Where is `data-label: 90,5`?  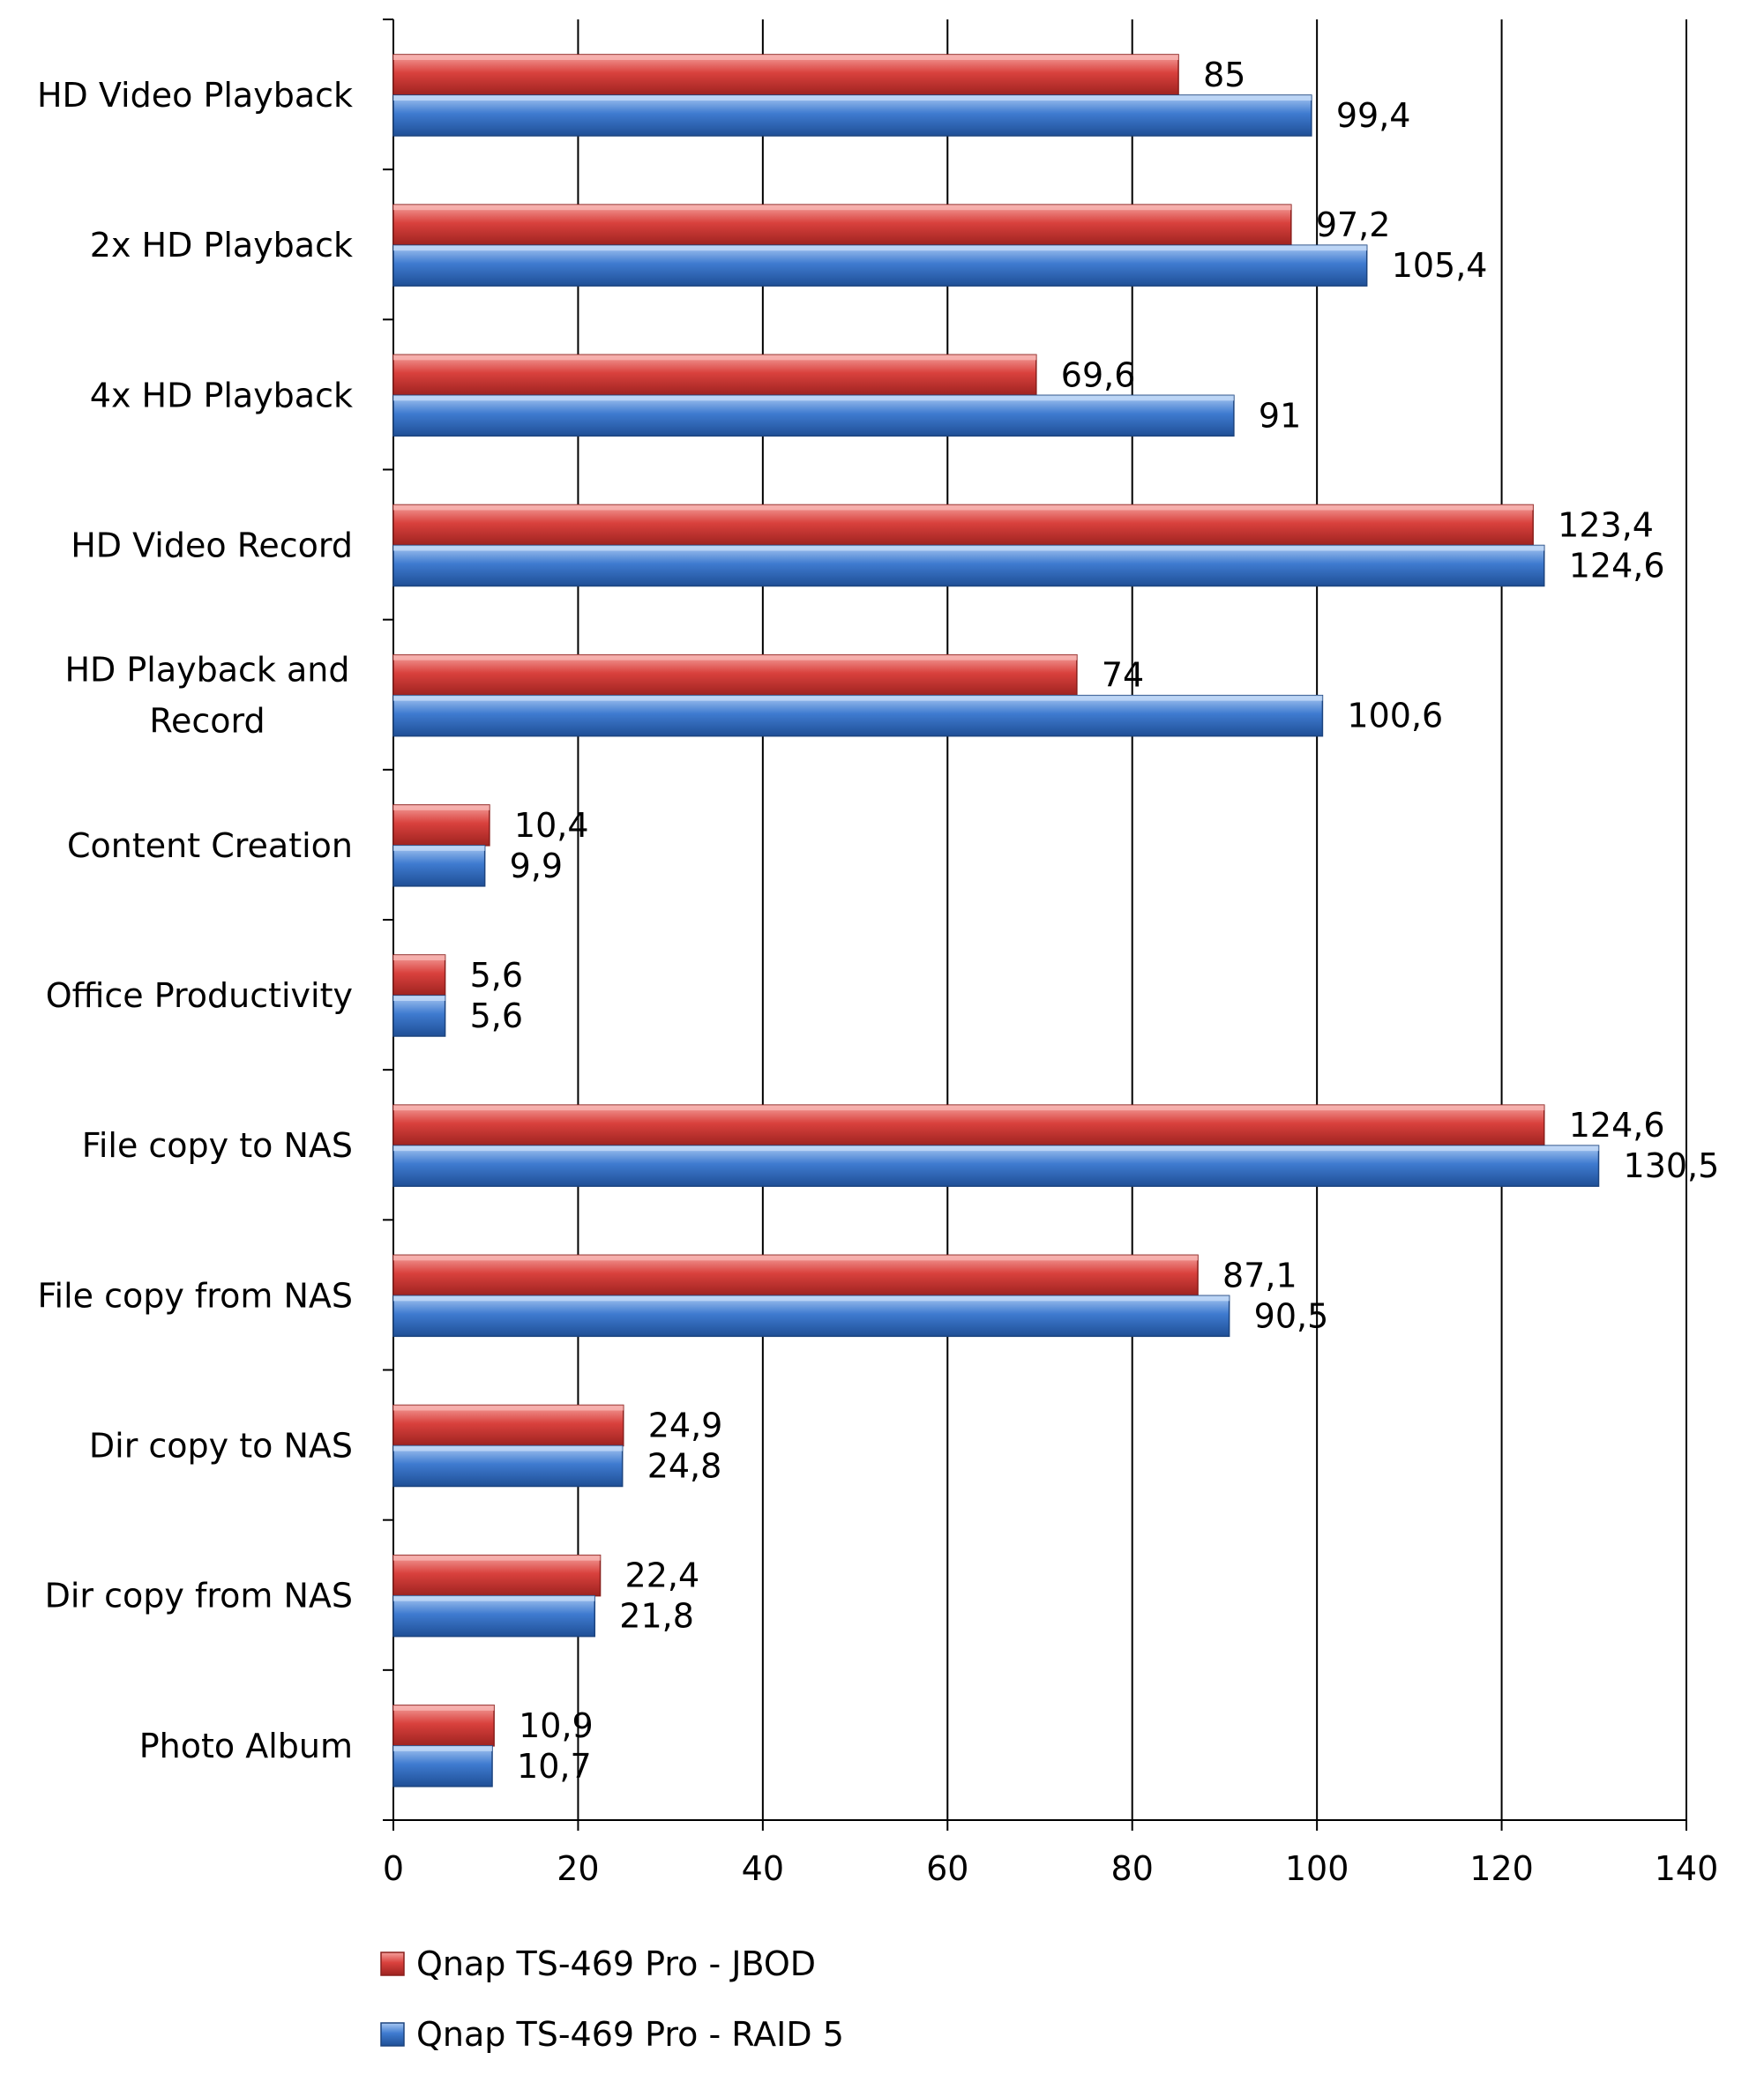 data-label: 90,5 is located at coordinates (1291, 1315).